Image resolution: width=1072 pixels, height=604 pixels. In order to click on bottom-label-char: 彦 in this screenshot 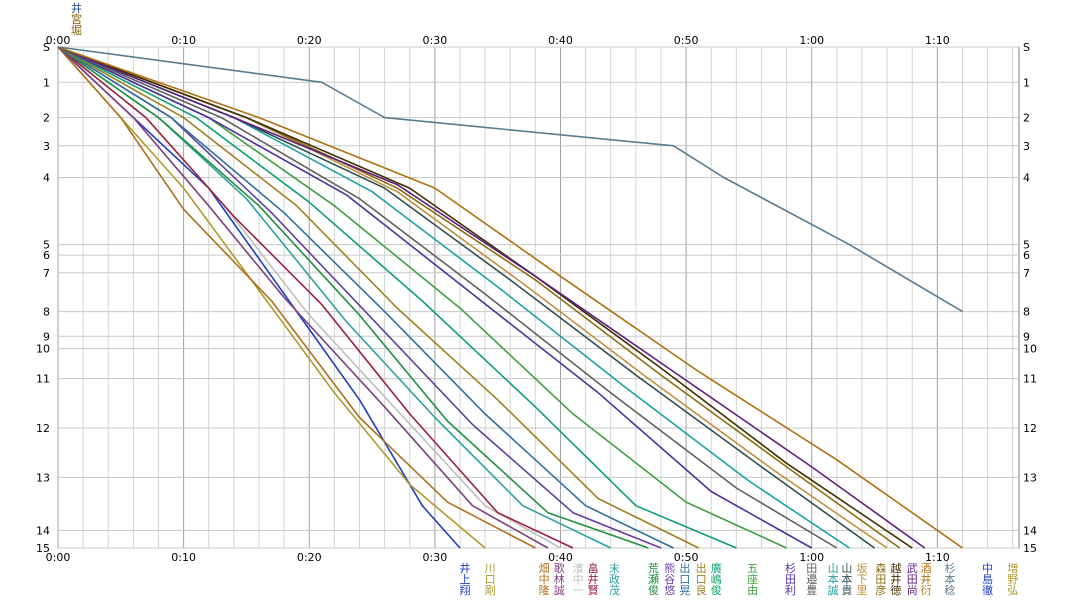, I will do `click(880, 590)`.